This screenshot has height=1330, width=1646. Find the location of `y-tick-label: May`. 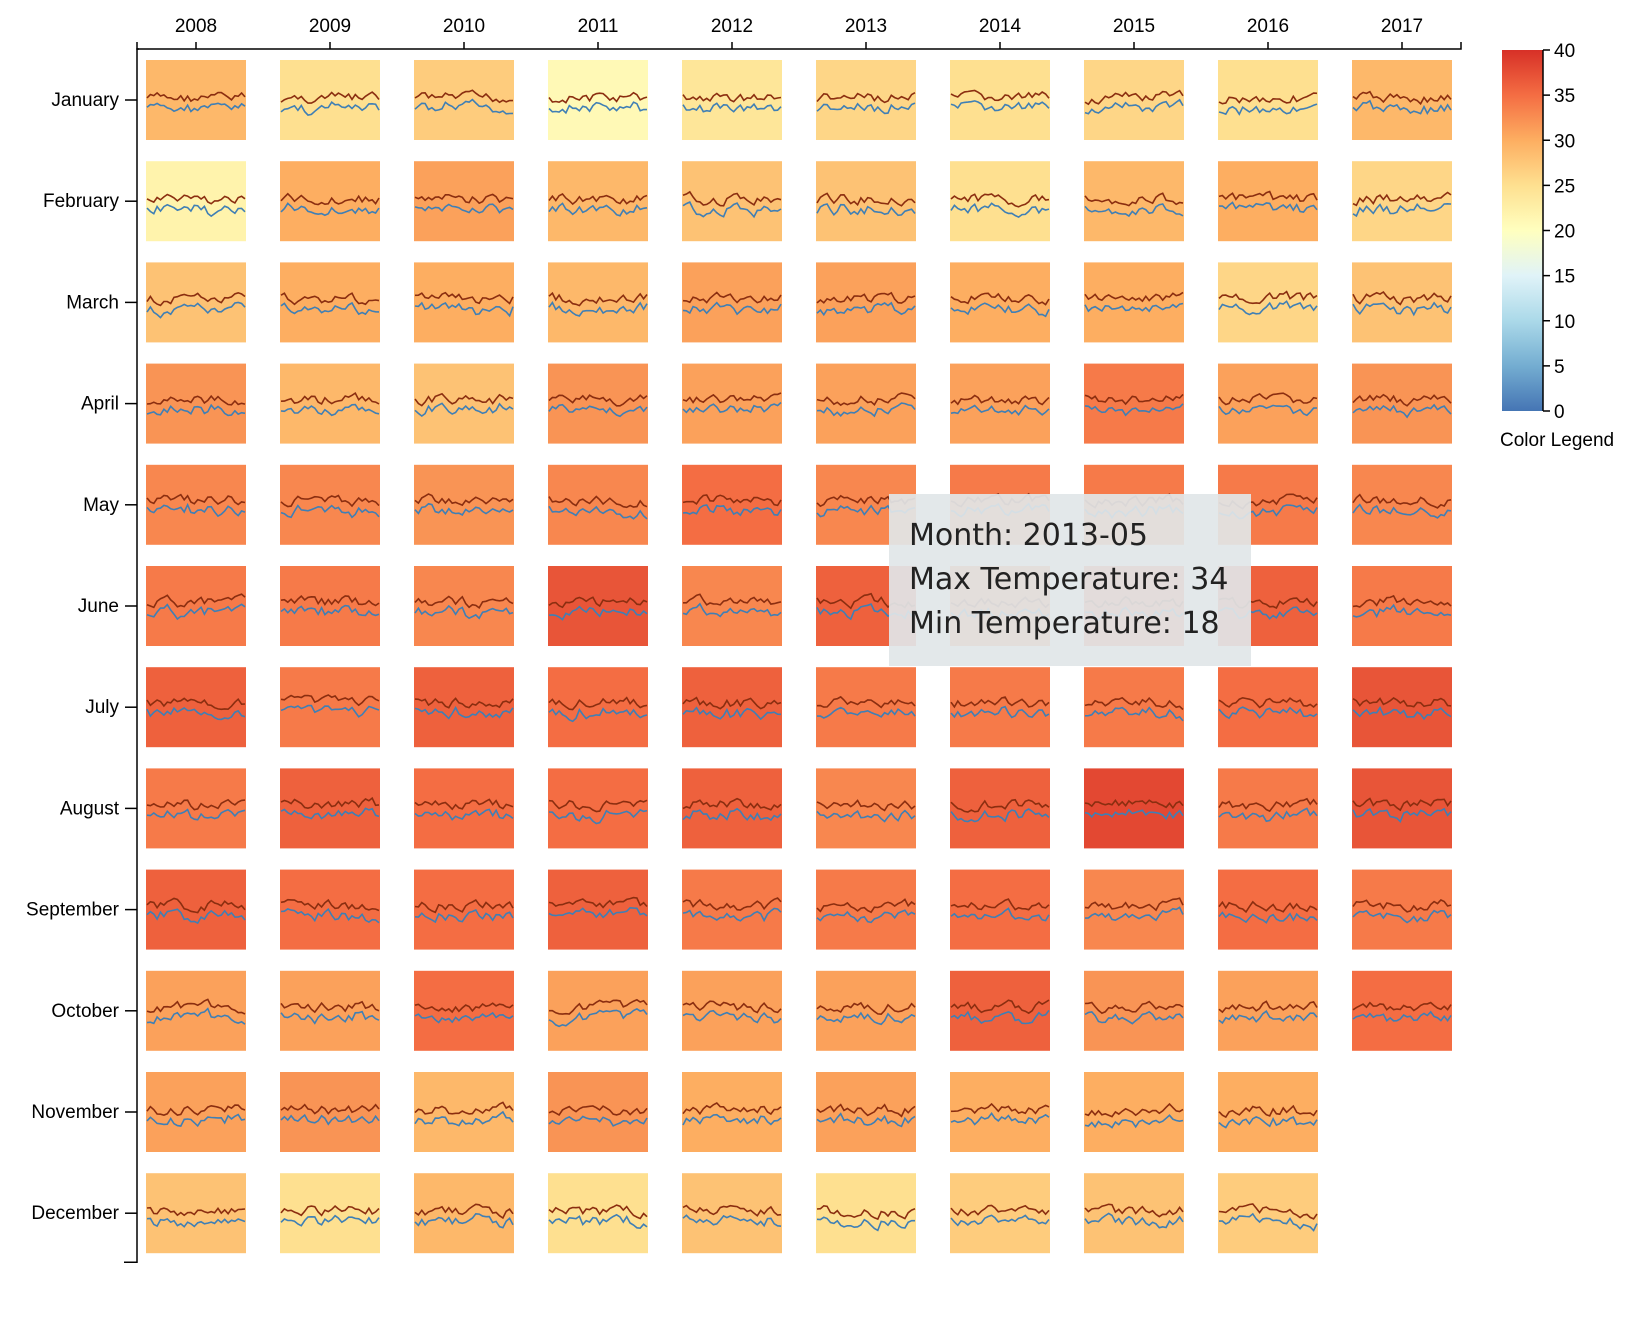

y-tick-label: May is located at coordinates (101, 505).